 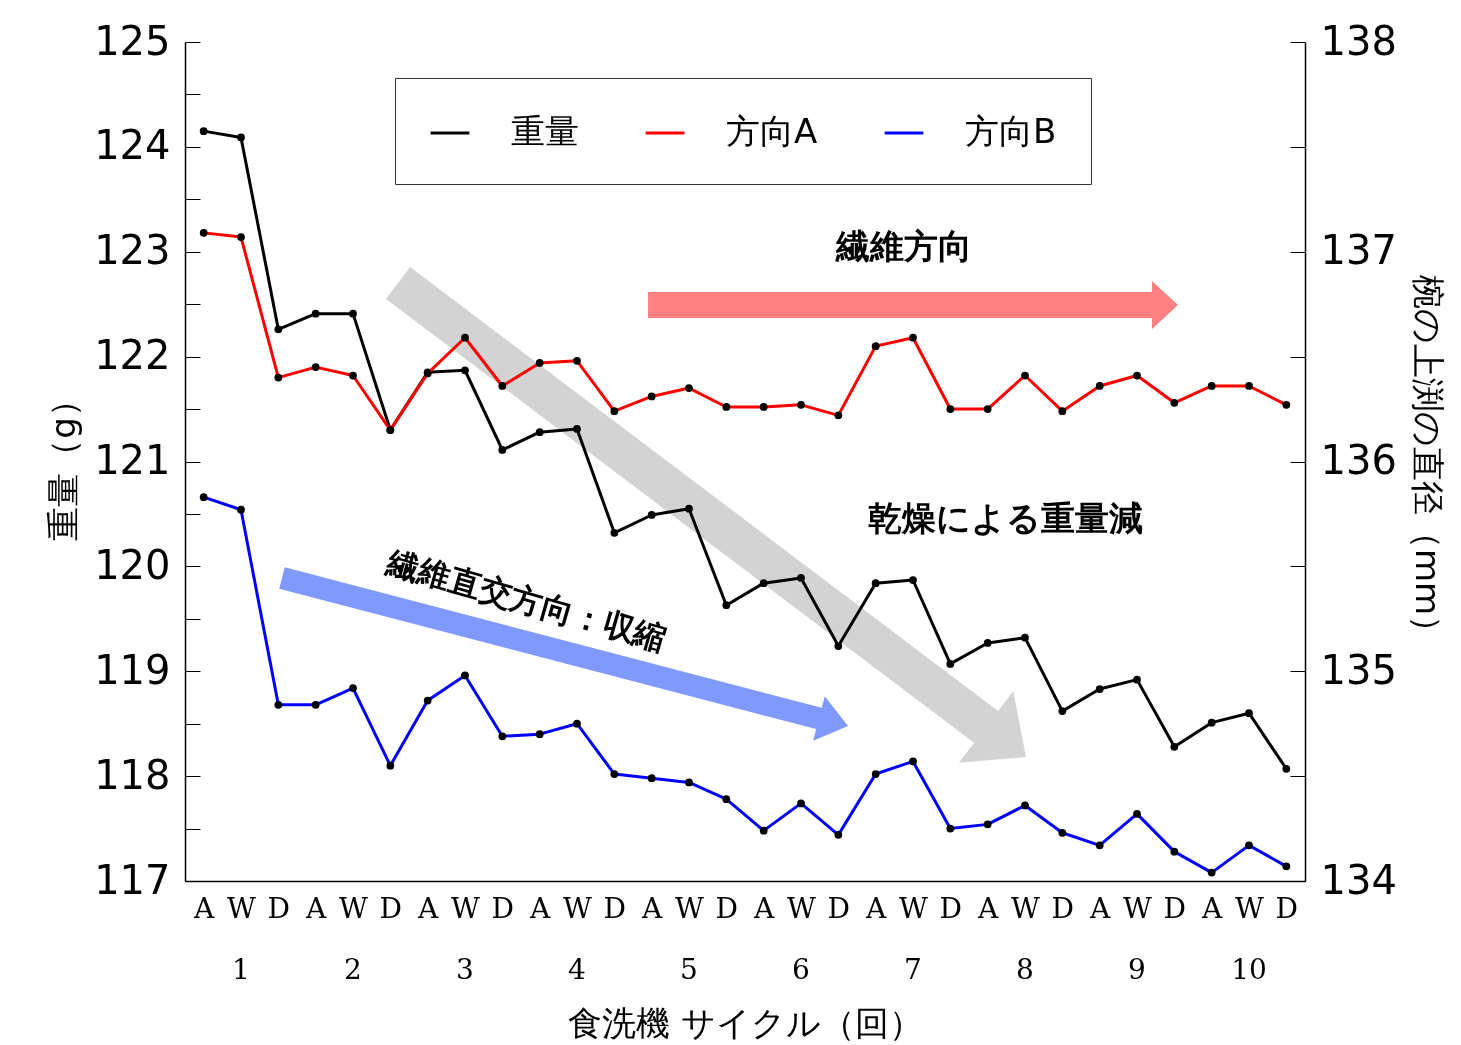 What do you see at coordinates (1005, 518) in the screenshot?
I see `annotation: 乾燥による重量減` at bounding box center [1005, 518].